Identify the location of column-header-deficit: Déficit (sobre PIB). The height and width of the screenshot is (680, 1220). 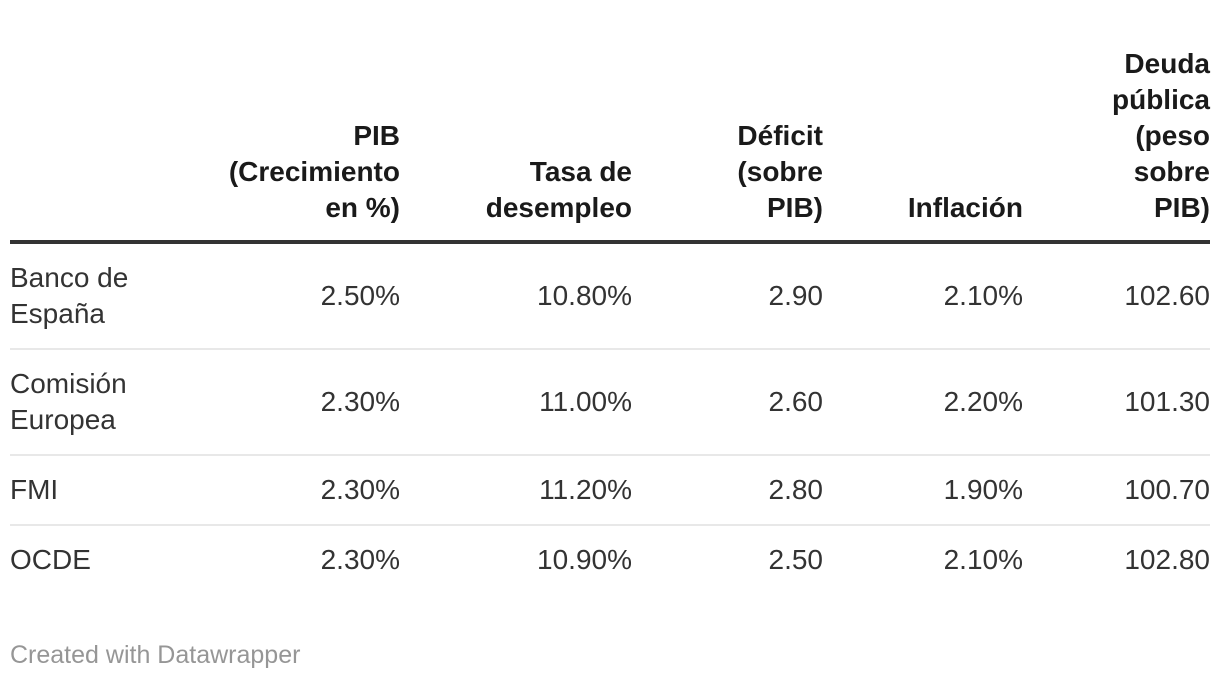
(727, 122).